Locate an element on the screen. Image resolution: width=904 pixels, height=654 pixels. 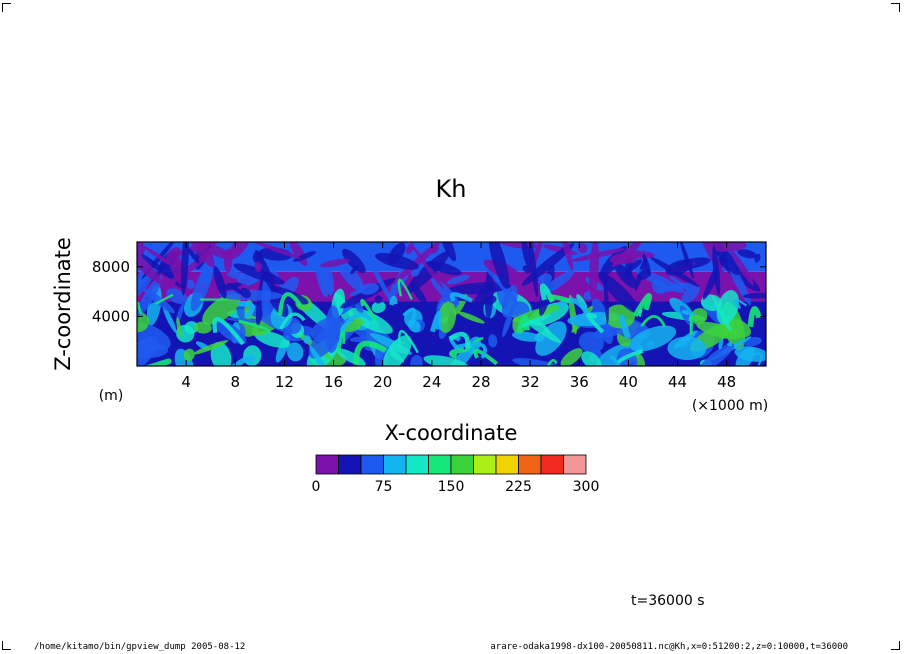
x-tick-label: 40 is located at coordinates (628, 382).